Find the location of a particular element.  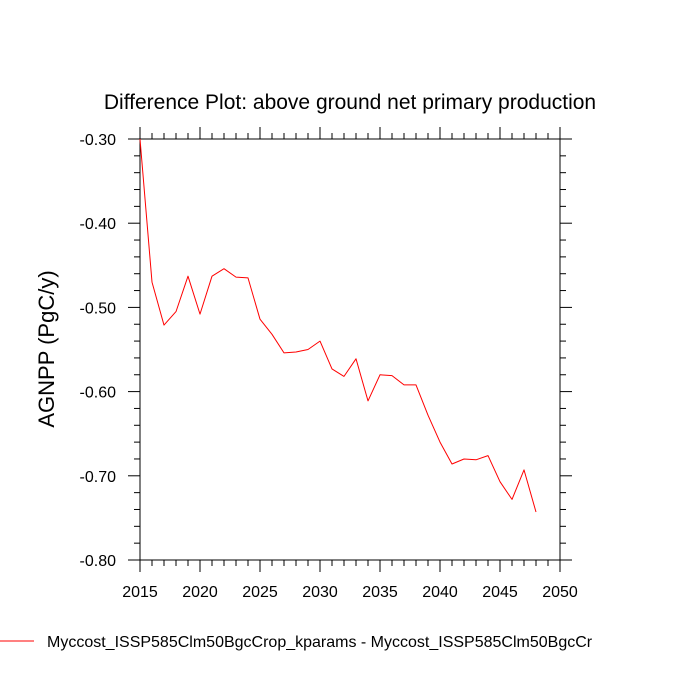

x-tick-label: 2045 is located at coordinates (500, 592).